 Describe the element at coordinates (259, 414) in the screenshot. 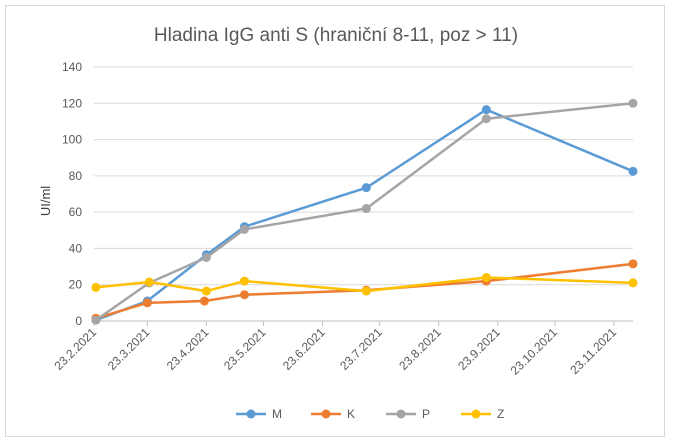

I see `legend-item-M: M` at that location.